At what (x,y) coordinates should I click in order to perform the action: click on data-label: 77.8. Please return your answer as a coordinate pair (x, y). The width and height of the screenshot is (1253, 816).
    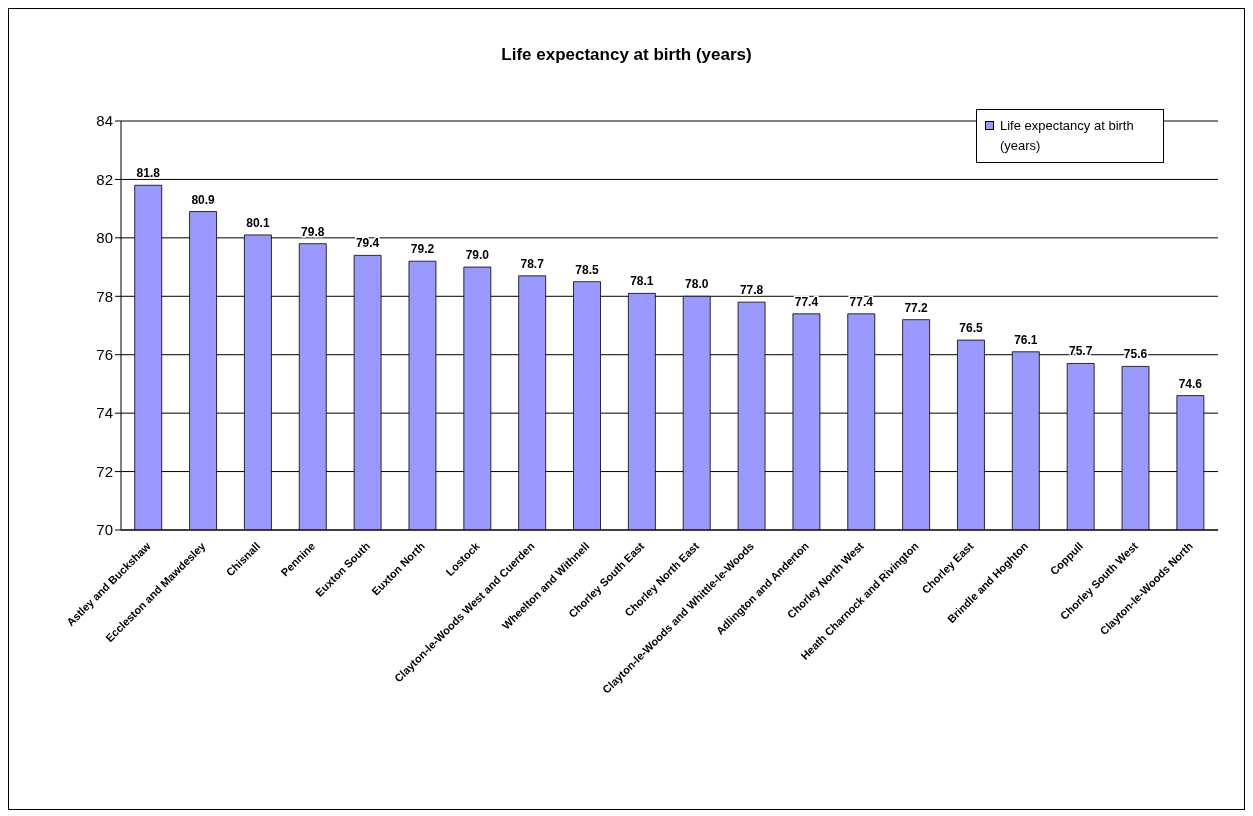
    Looking at the image, I should click on (751, 290).